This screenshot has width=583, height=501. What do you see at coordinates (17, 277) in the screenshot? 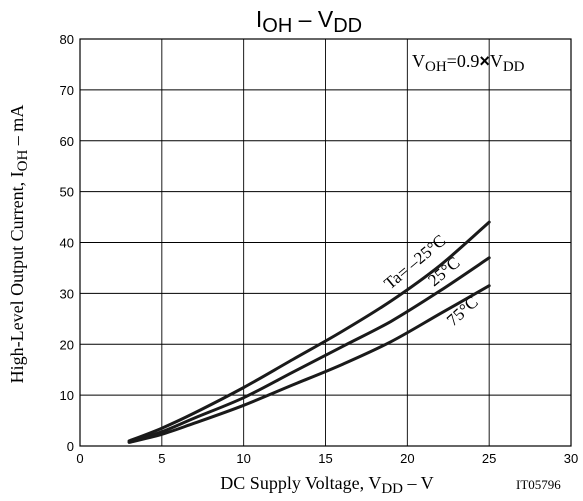
I see `ylabel-text: High-Level Output Current, I` at bounding box center [17, 277].